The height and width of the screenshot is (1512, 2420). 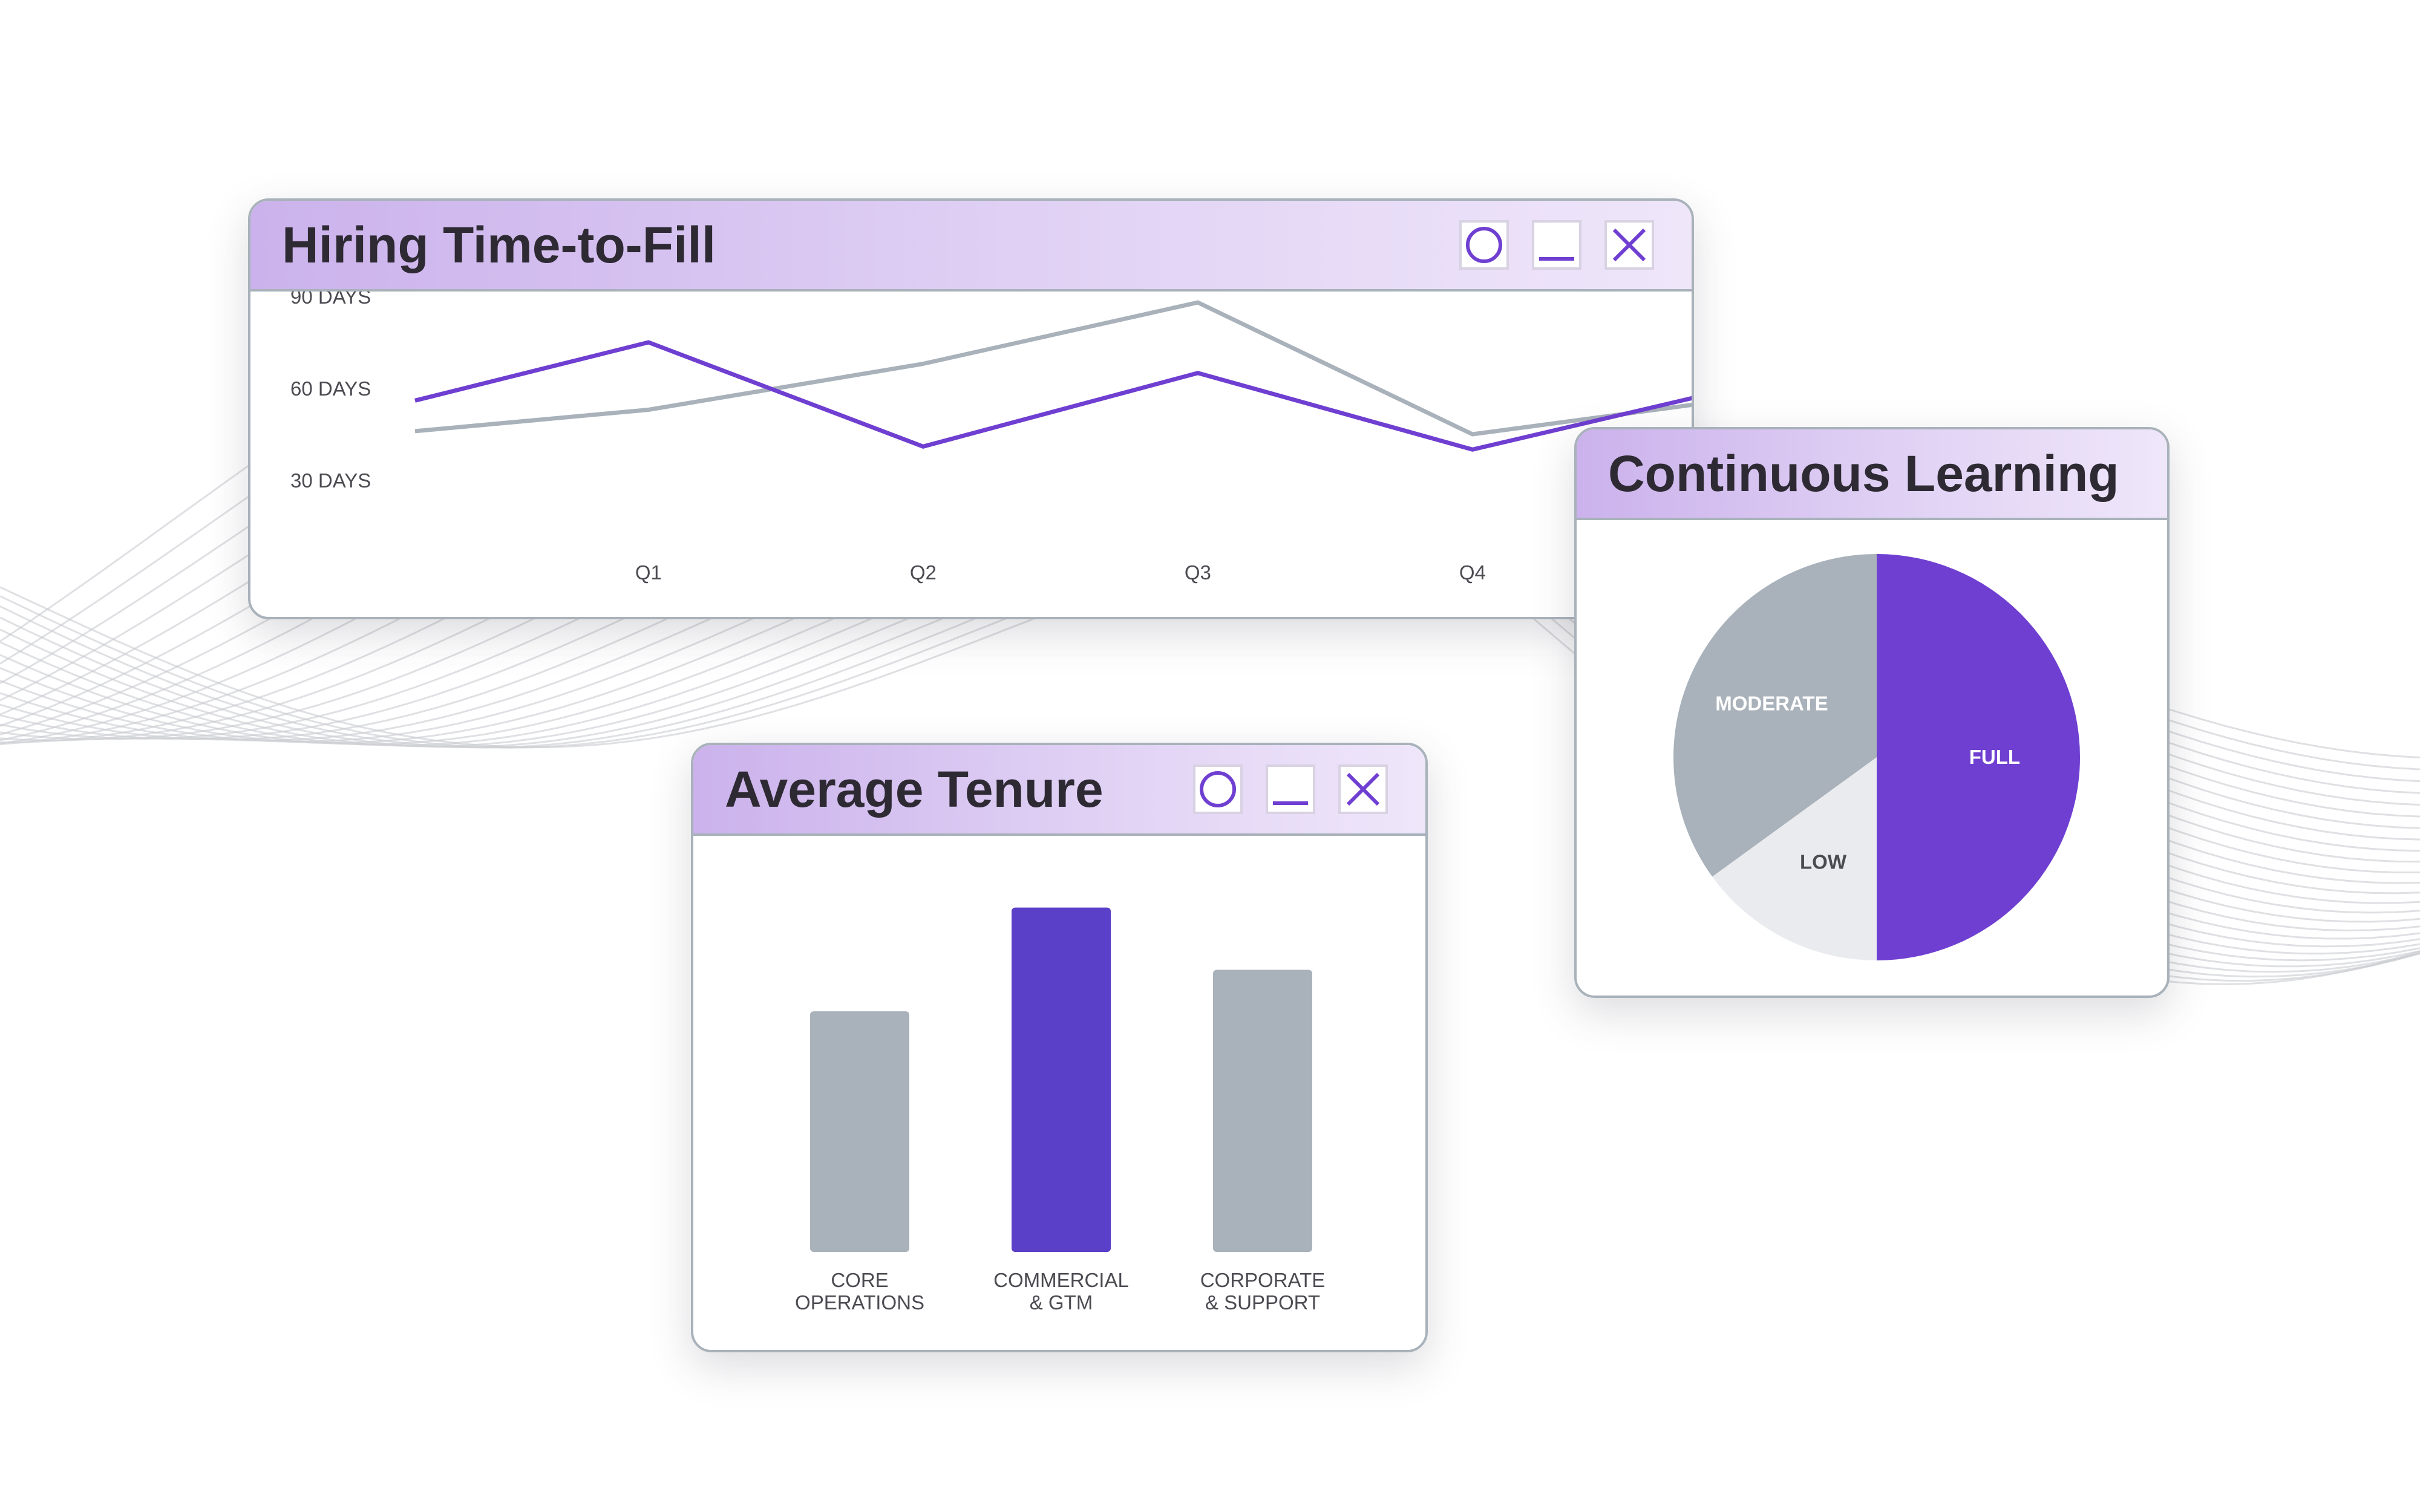 I want to click on y-tick-label: 30 DAYS, so click(x=330, y=480).